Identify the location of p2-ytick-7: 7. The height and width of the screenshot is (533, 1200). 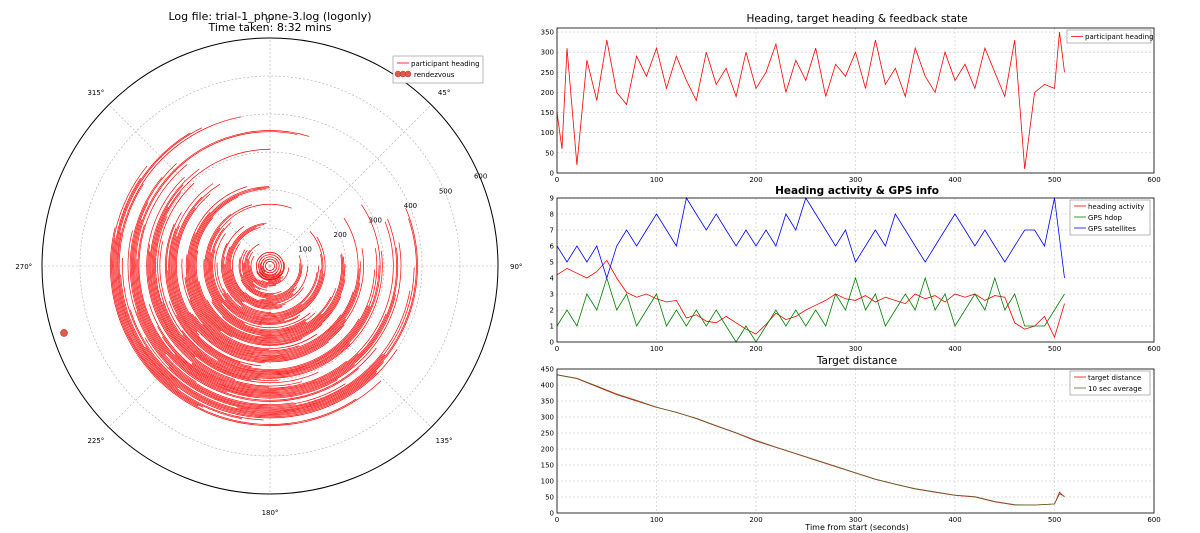
(552, 231).